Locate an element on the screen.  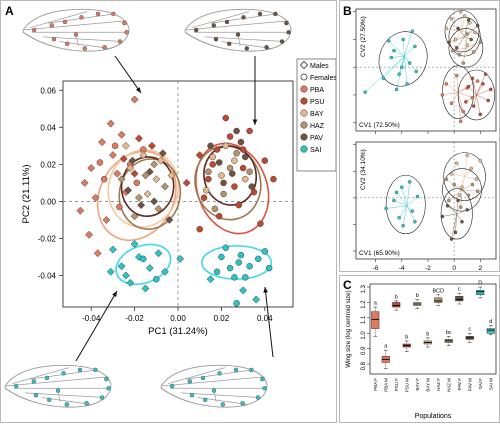
cv-top-spoke-pba is located at coordinates (452, 88).